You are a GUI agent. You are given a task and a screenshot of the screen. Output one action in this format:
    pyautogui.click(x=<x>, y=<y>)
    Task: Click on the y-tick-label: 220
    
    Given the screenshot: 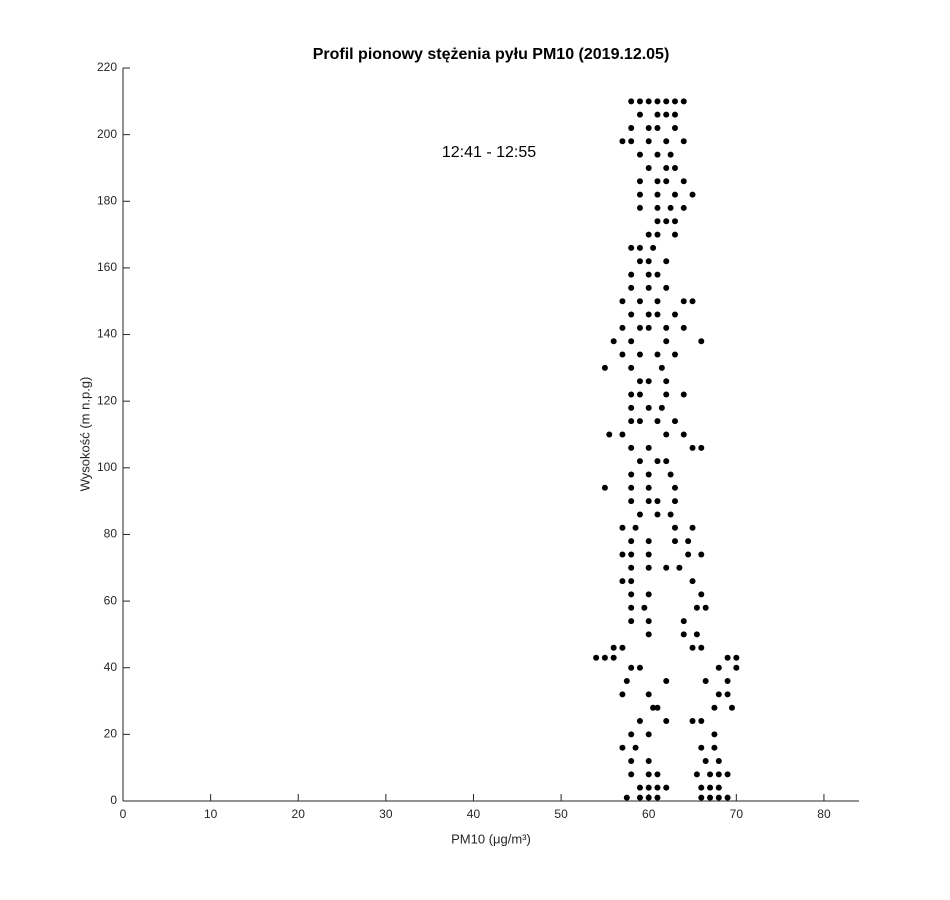 What is the action you would take?
    pyautogui.click(x=107, y=67)
    